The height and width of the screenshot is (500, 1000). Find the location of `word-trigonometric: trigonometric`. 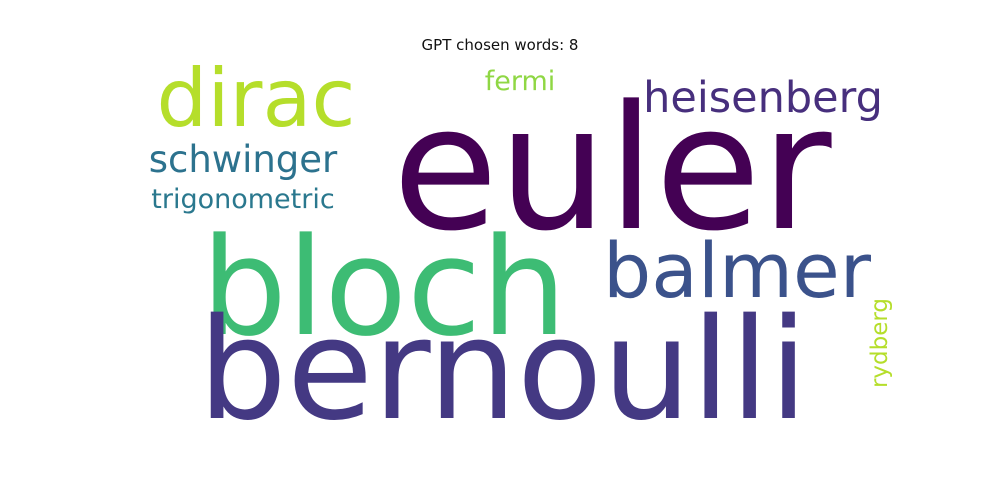

word-trigonometric: trigonometric is located at coordinates (242, 199).